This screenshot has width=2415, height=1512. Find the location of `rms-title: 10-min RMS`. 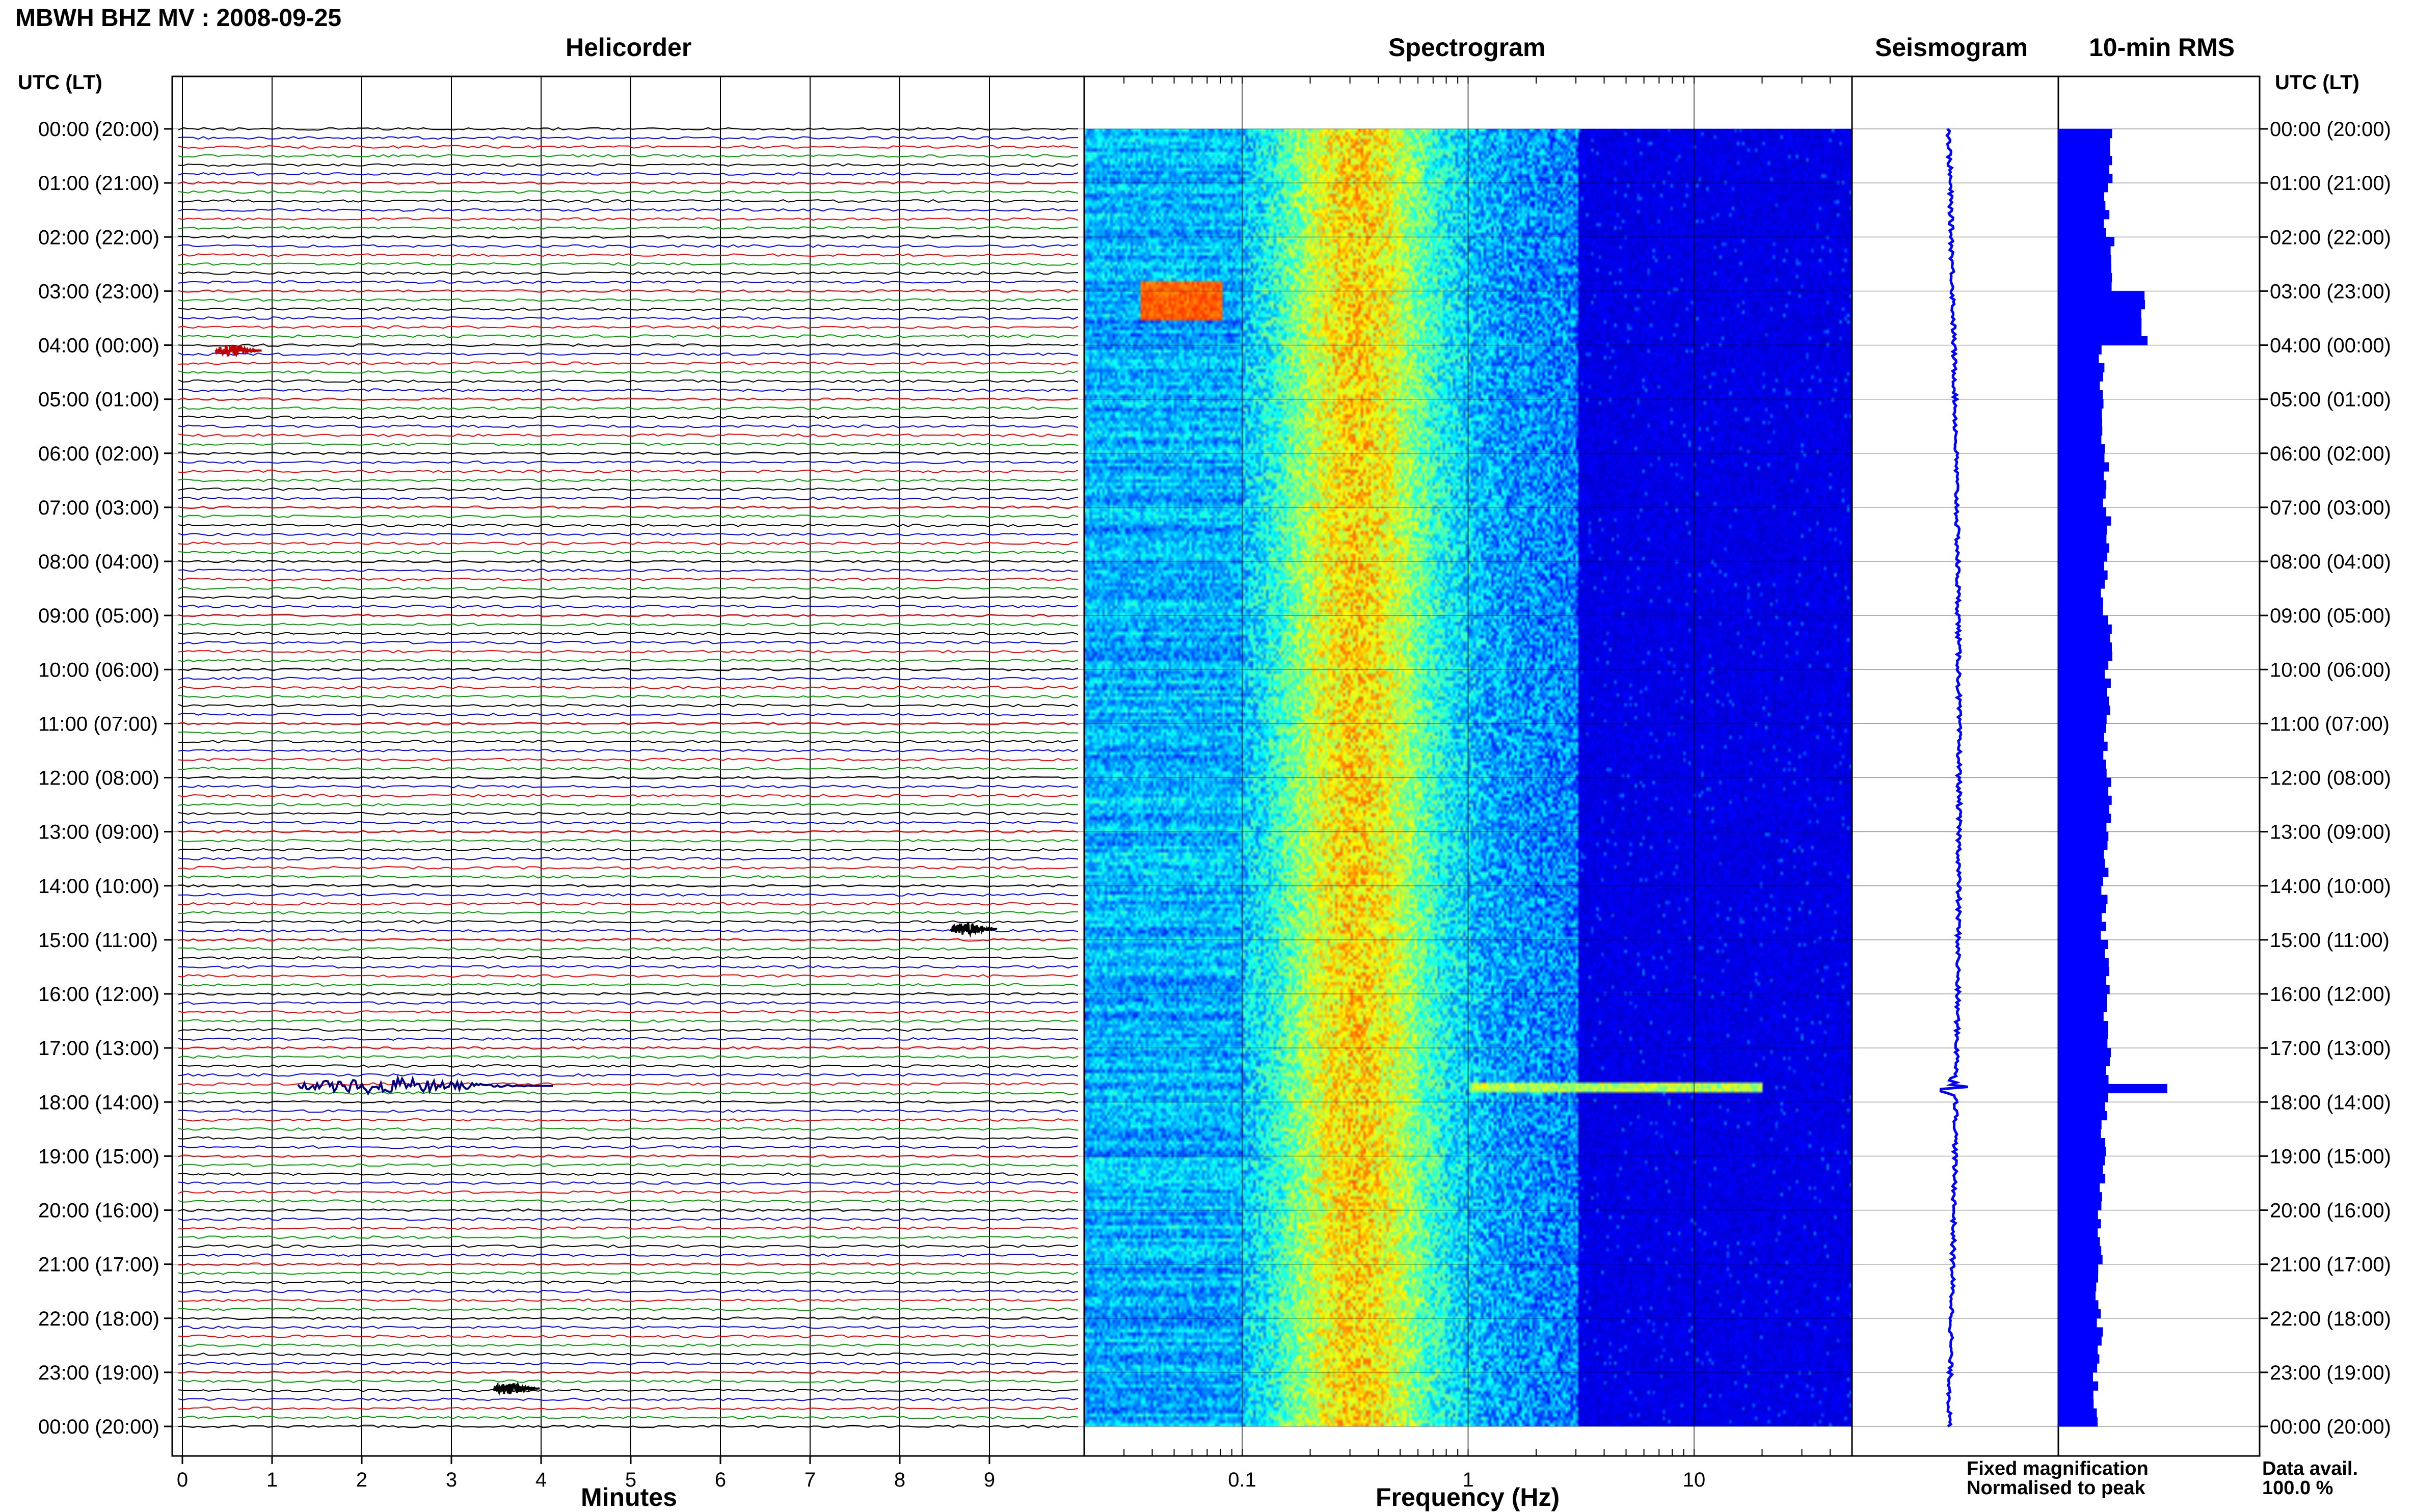

rms-title: 10-min RMS is located at coordinates (2162, 47).